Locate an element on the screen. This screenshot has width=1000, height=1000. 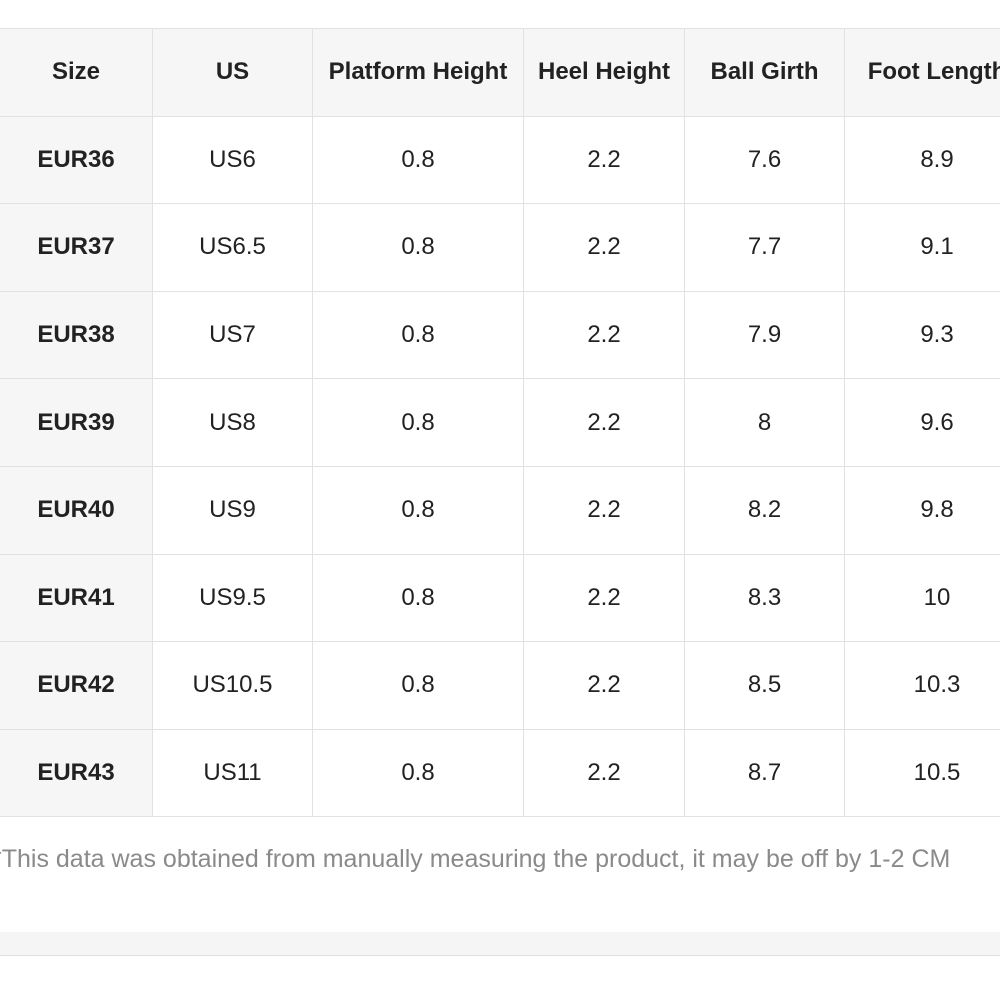
table-cell: 10.3 is located at coordinates (922, 685).